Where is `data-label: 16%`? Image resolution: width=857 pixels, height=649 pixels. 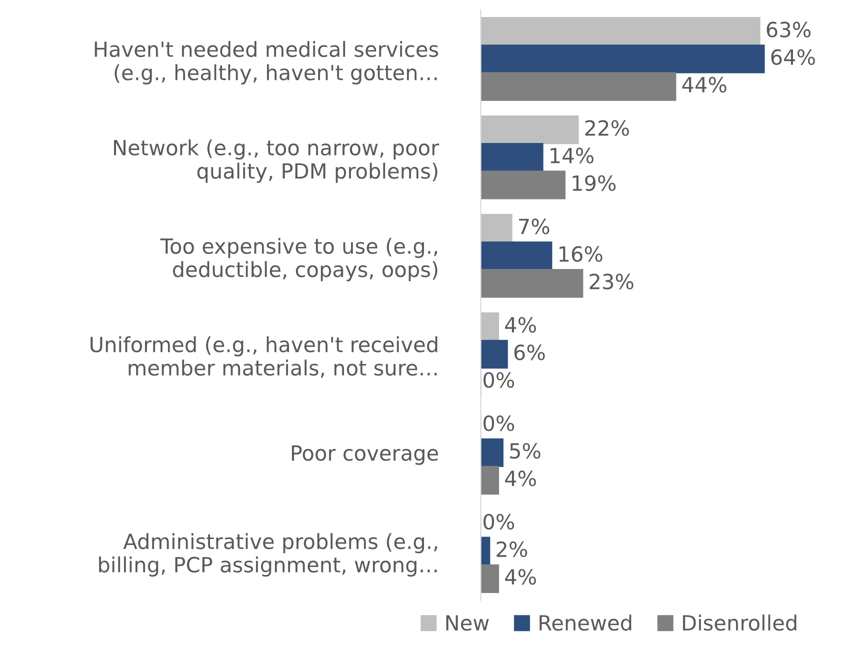
data-label: 16% is located at coordinates (580, 254).